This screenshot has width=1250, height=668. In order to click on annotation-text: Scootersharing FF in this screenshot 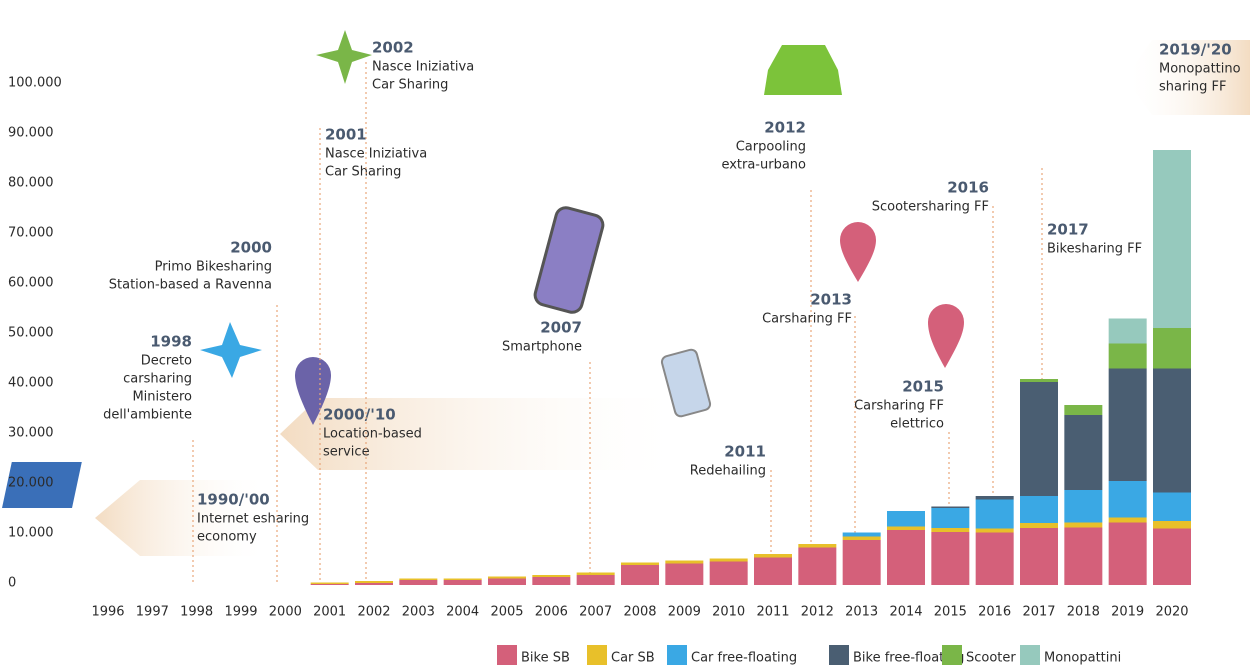, I will do `click(930, 207)`.